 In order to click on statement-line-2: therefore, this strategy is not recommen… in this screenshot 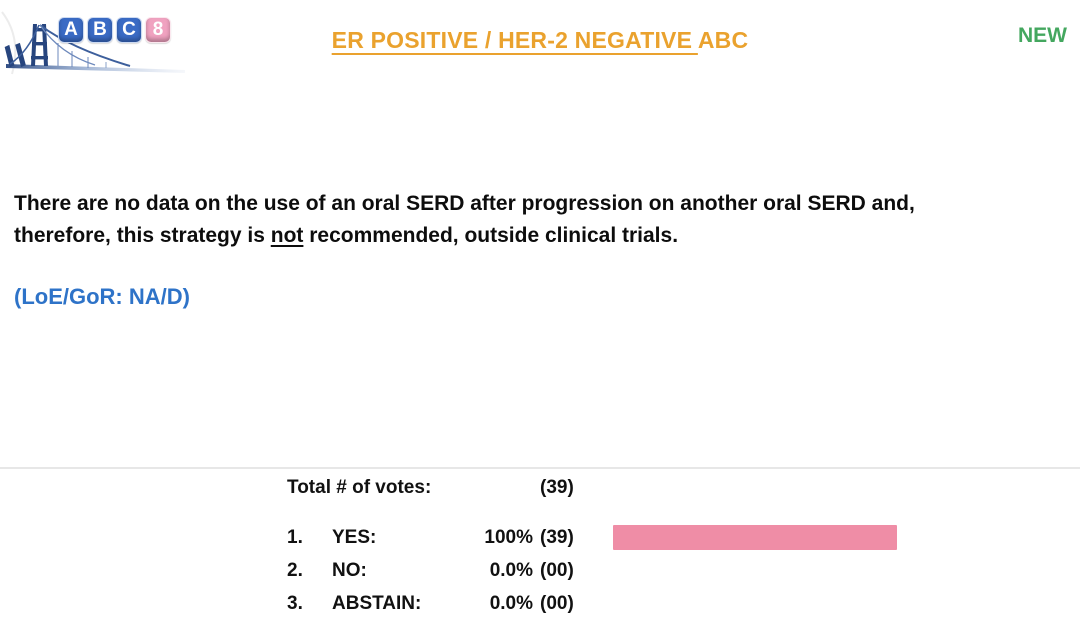, I will do `click(543, 236)`.